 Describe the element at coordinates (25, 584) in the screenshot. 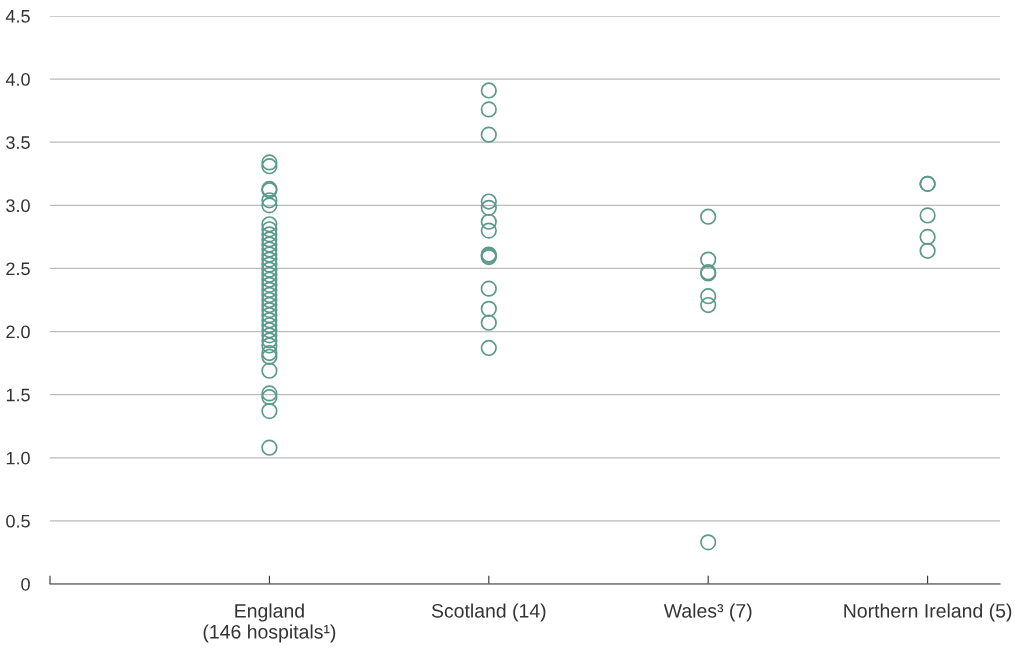

I see `y-tick-label: 0` at that location.